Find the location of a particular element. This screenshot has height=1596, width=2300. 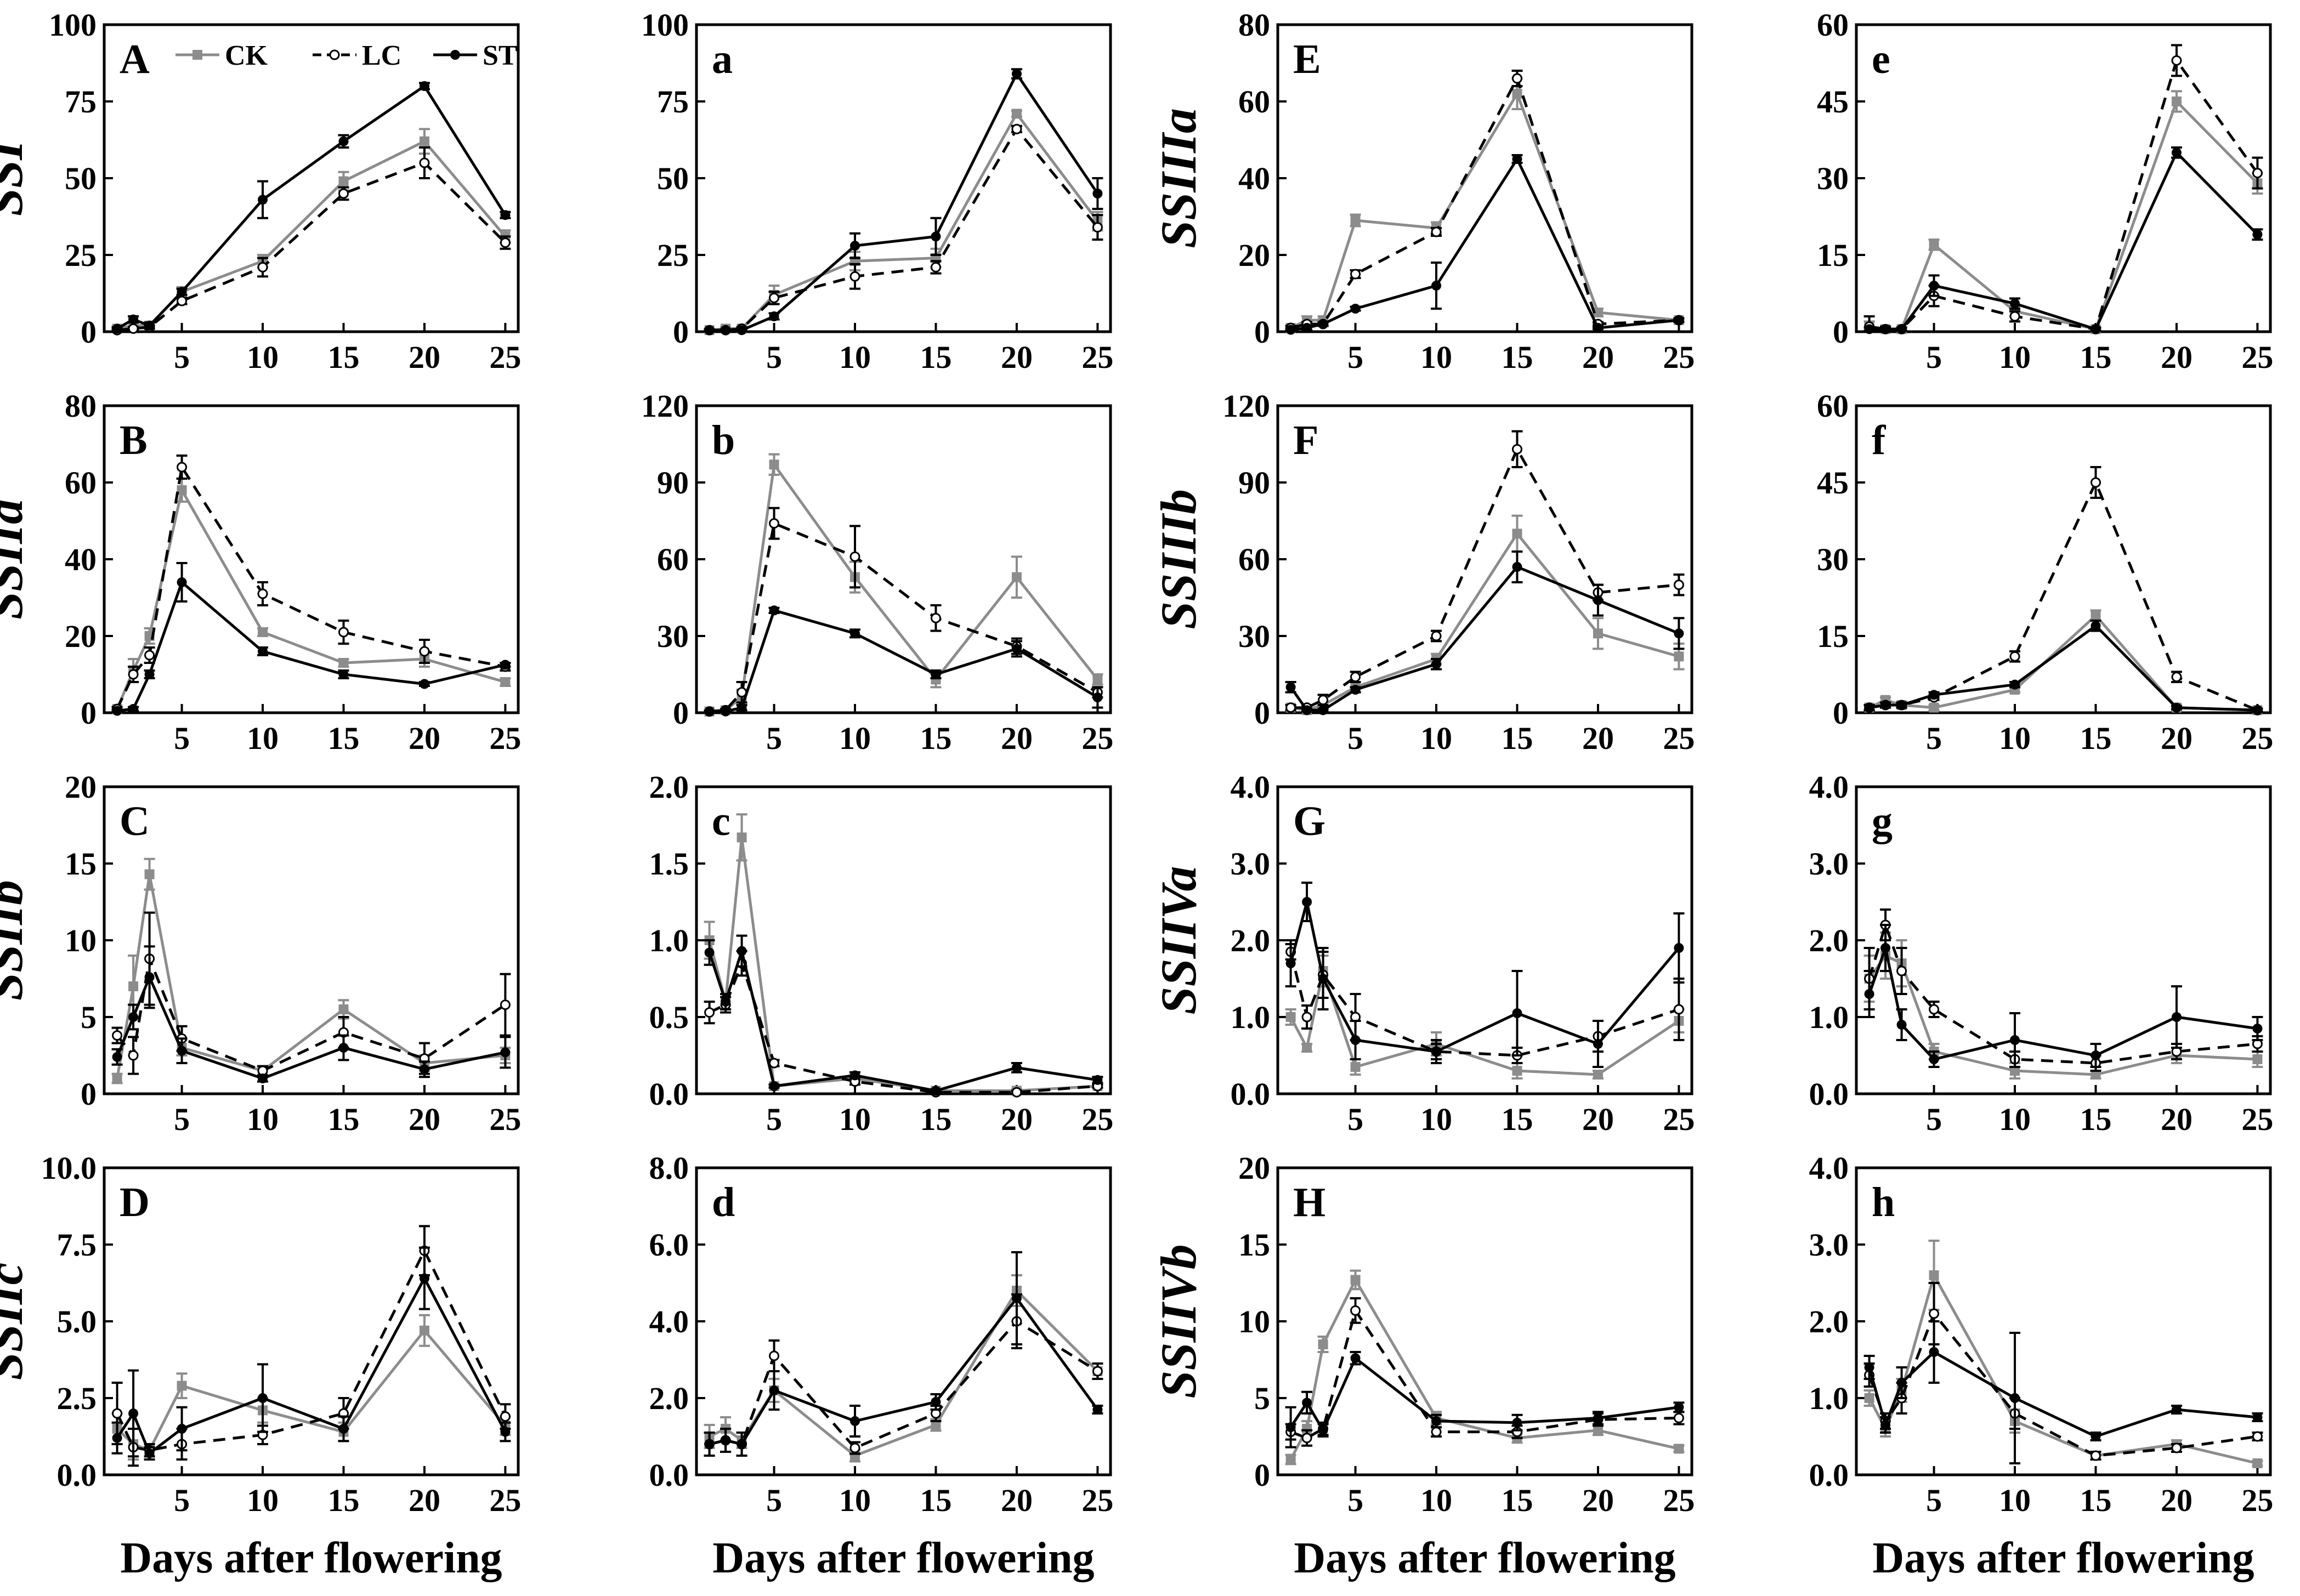

x-tick-label: 10 is located at coordinates (2015, 357).